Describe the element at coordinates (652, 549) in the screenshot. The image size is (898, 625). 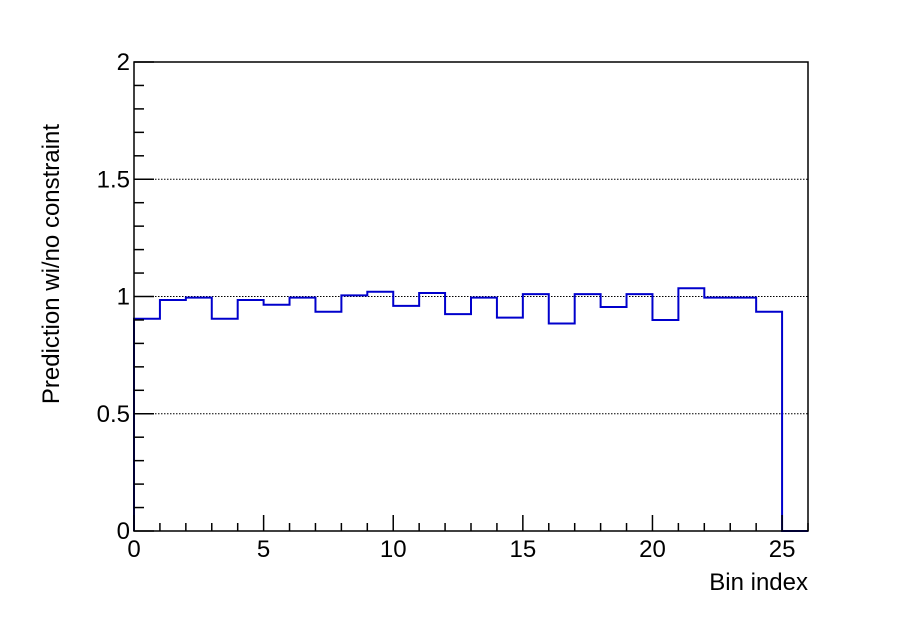
I see `x-tick-label-4: 20` at that location.